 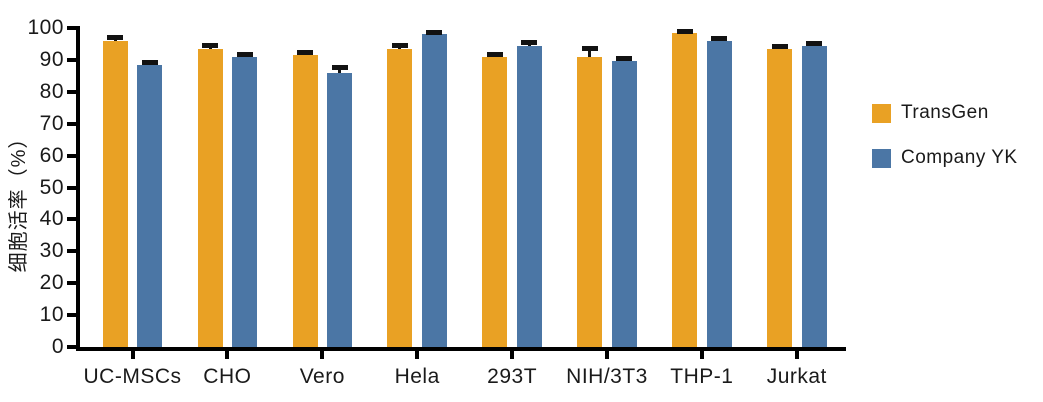 I want to click on bar-transgen-293t, so click(x=495, y=201).